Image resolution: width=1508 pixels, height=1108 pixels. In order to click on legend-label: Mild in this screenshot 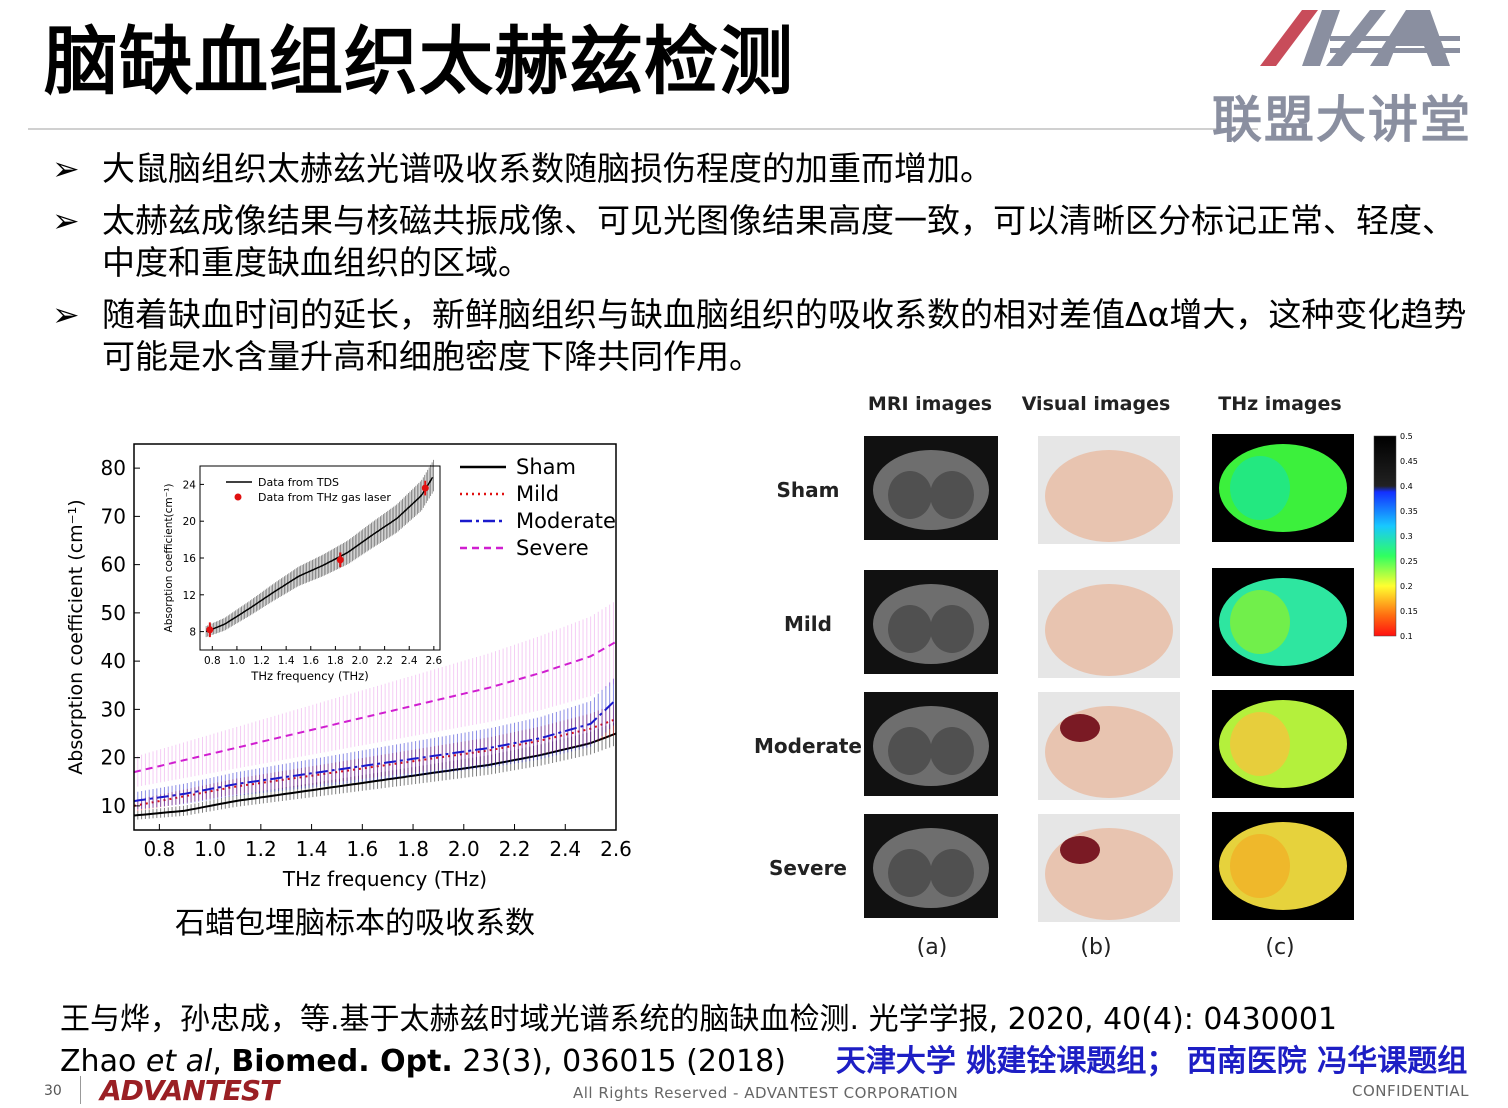, I will do `click(537, 494)`.